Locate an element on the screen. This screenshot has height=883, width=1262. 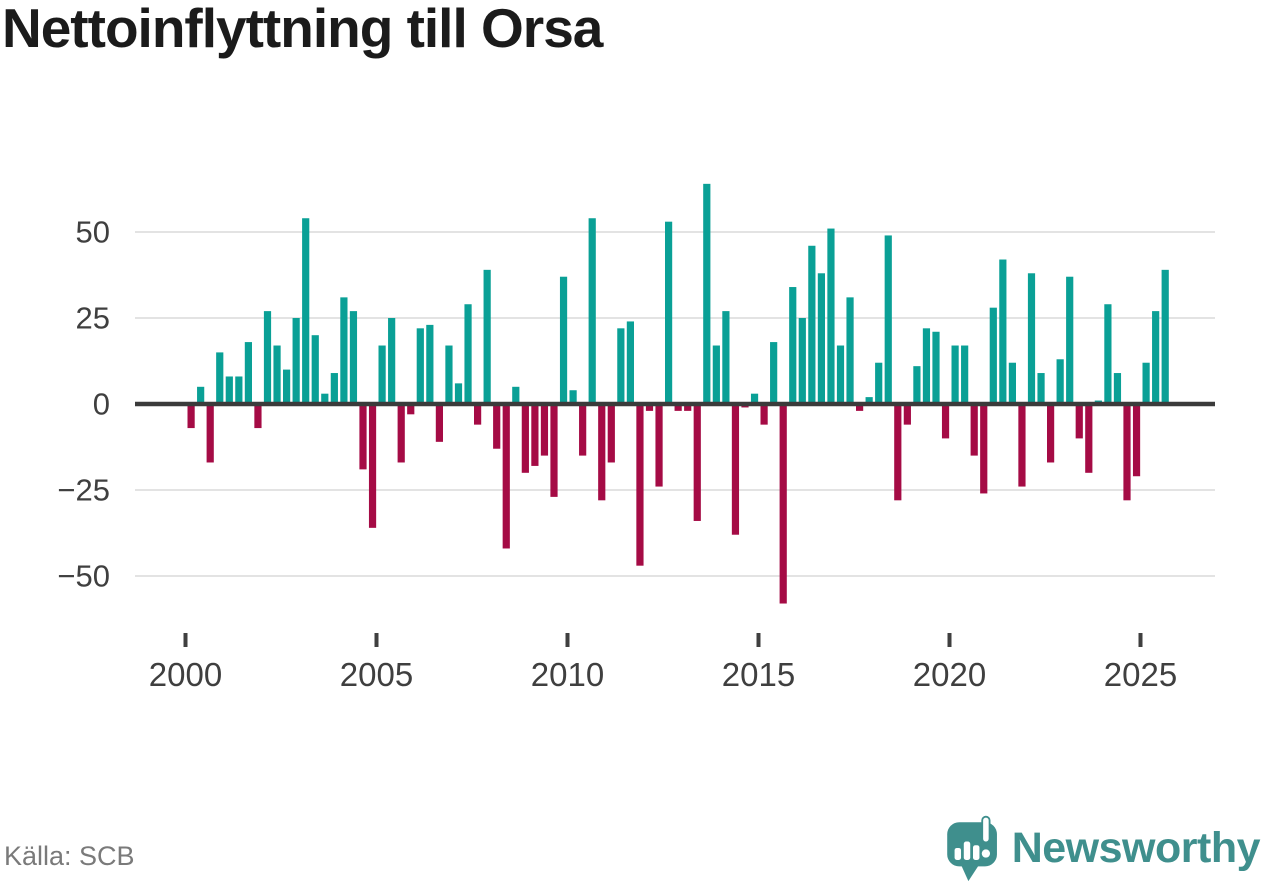
y-tick-label: 0 is located at coordinates (101, 404).